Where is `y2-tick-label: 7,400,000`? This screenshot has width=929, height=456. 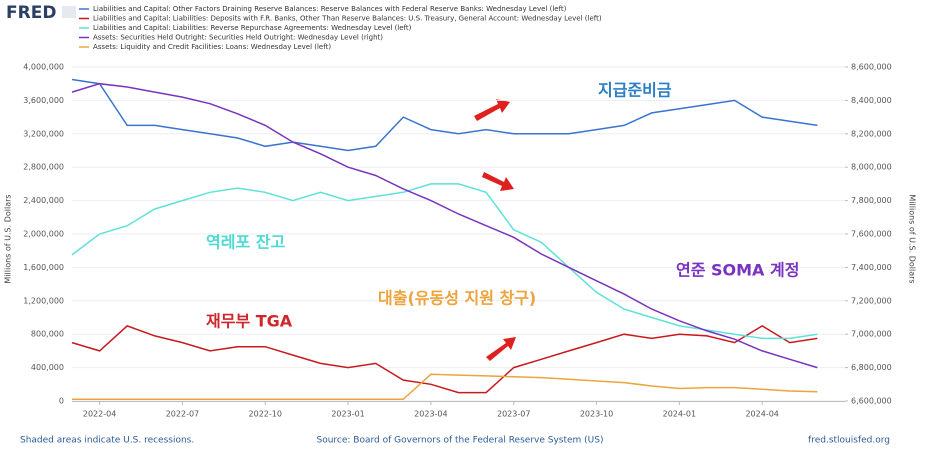 y2-tick-label: 7,400,000 is located at coordinates (871, 267).